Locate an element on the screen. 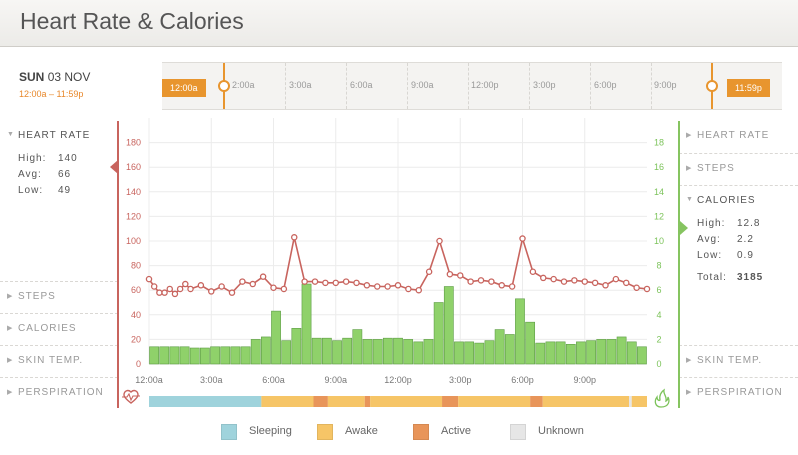  right-heart-rate-item: ▶ HEART RATE is located at coordinates (738, 137).